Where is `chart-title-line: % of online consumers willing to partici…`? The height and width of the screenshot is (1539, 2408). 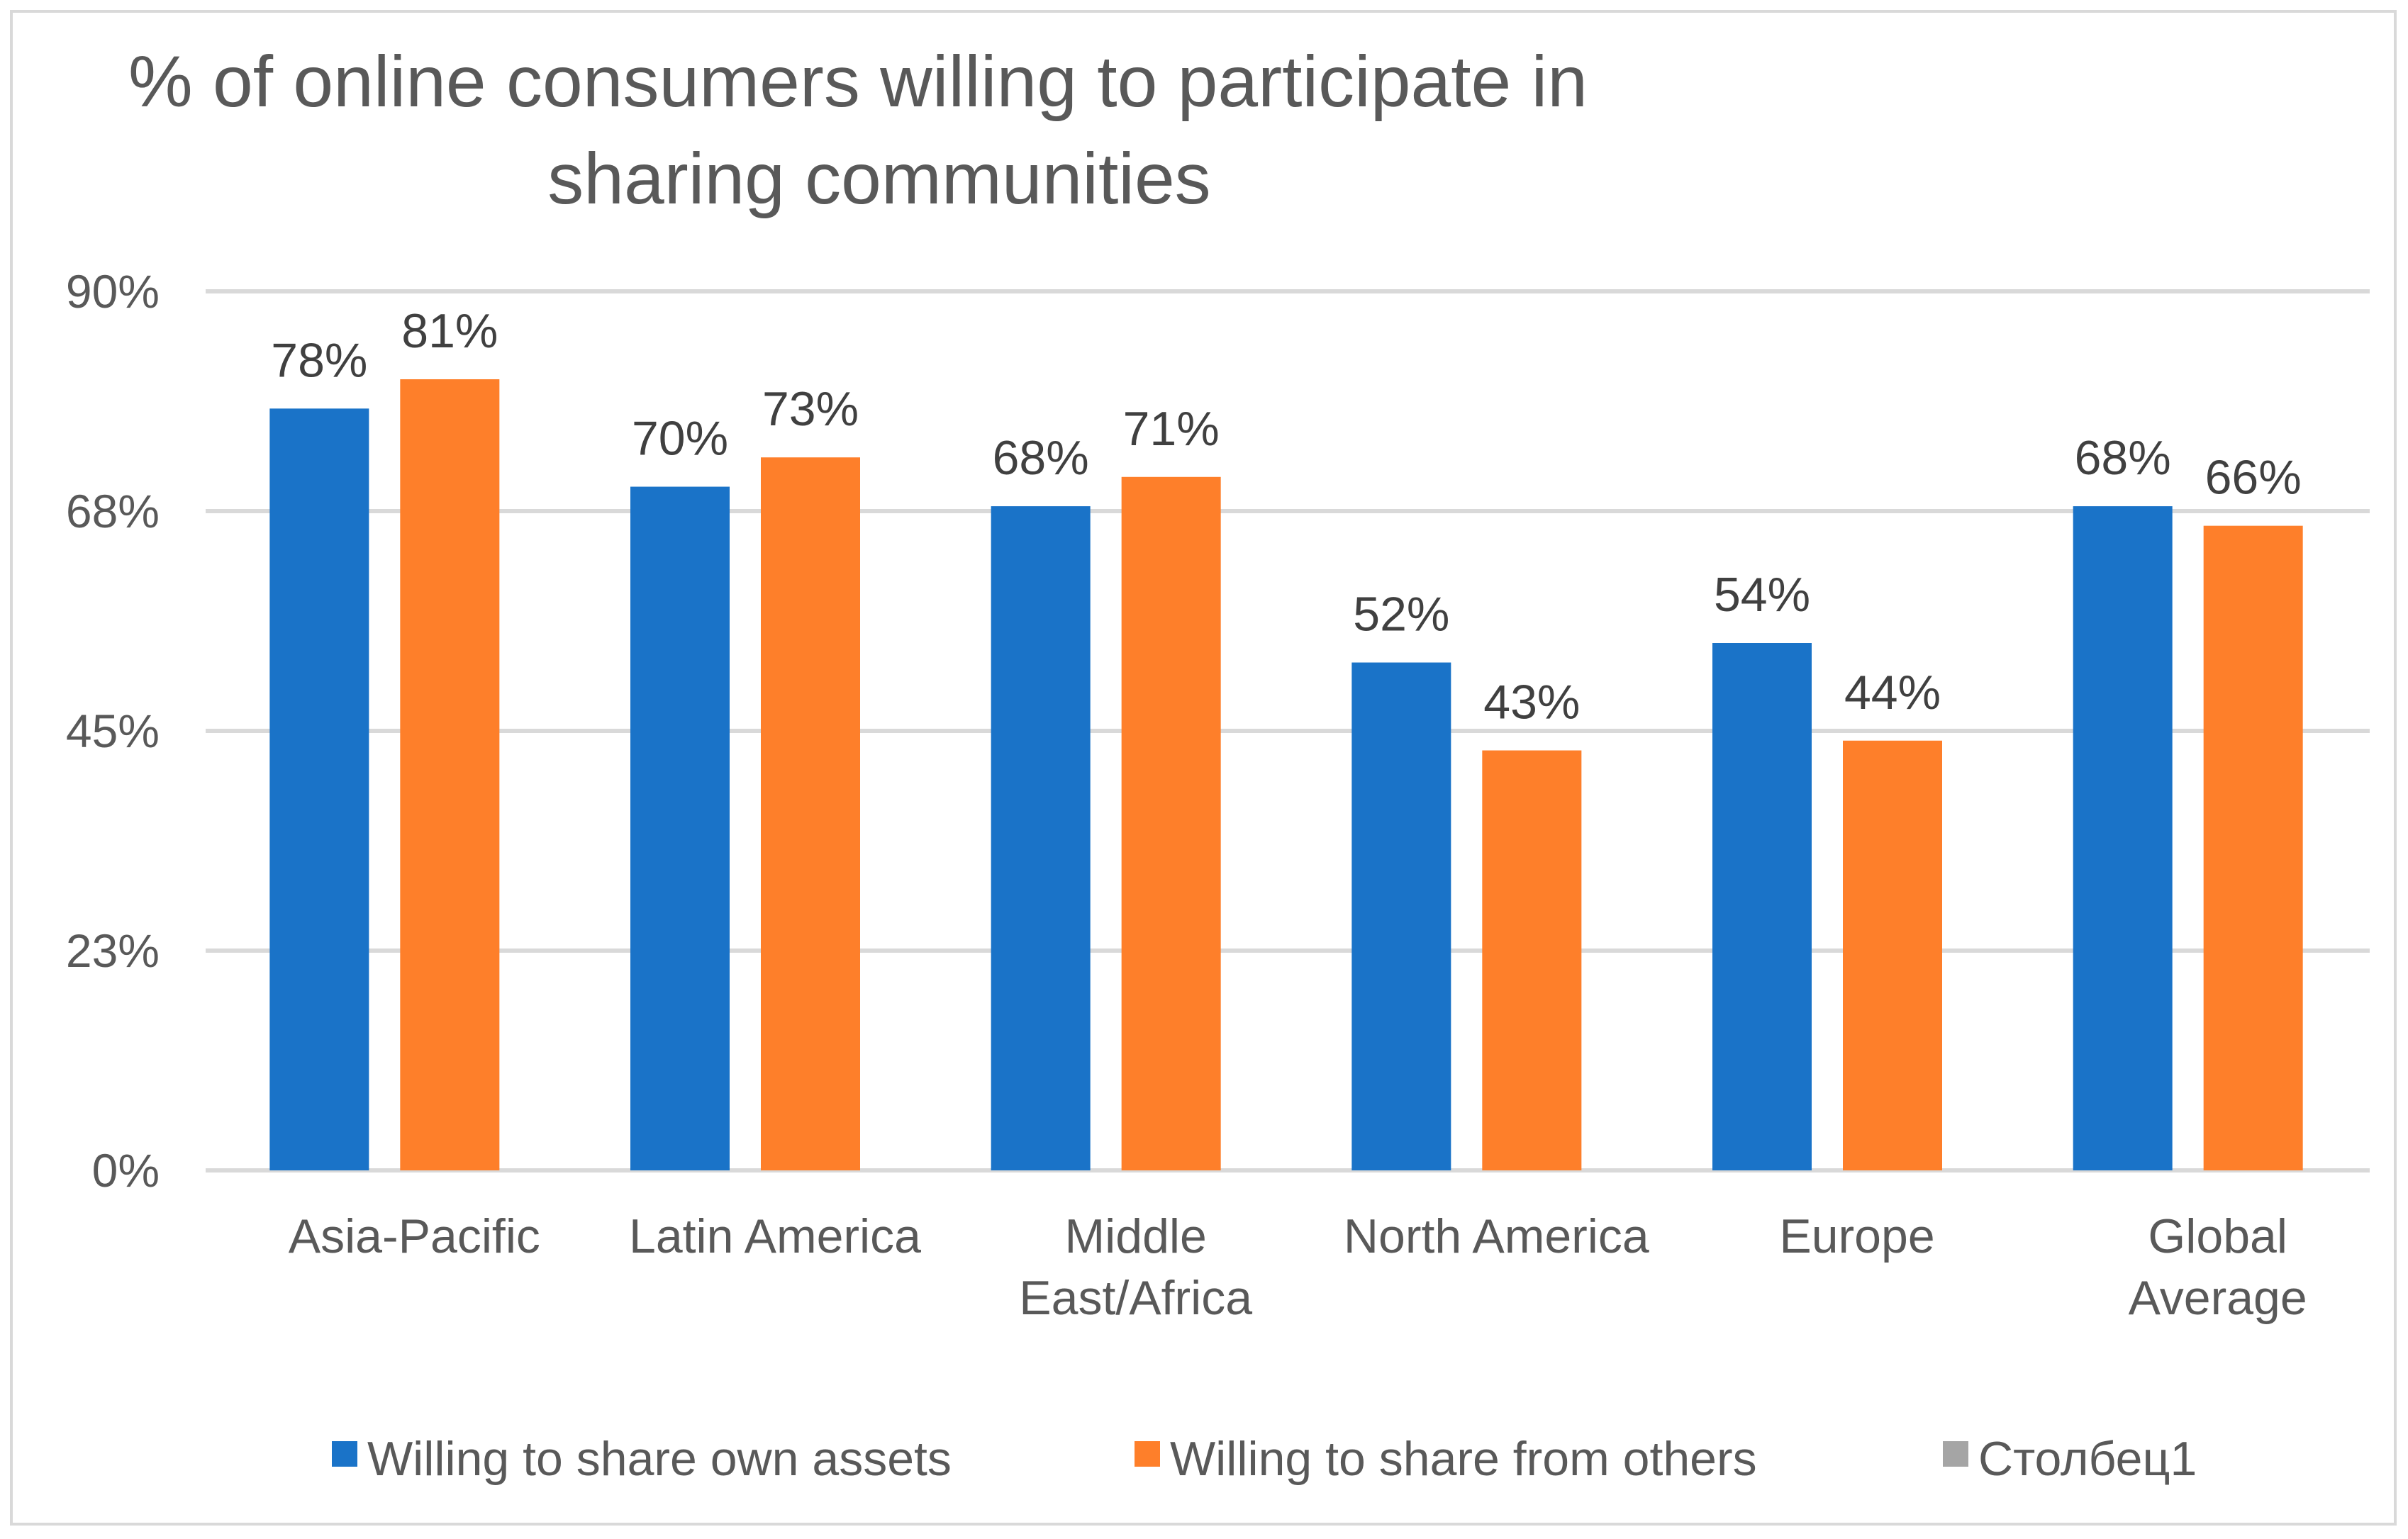 chart-title-line: % of online consumers willing to partici… is located at coordinates (858, 81).